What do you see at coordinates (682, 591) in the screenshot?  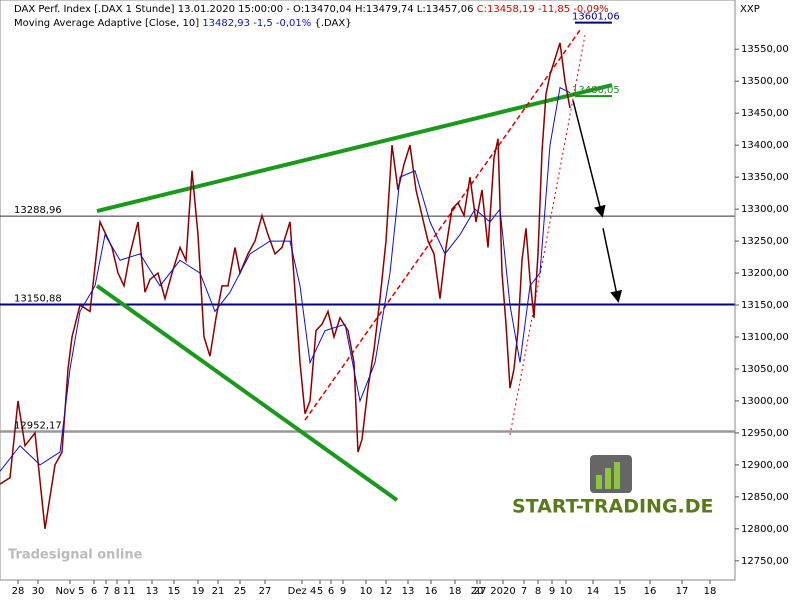 I see `x-tick-label: 17` at bounding box center [682, 591].